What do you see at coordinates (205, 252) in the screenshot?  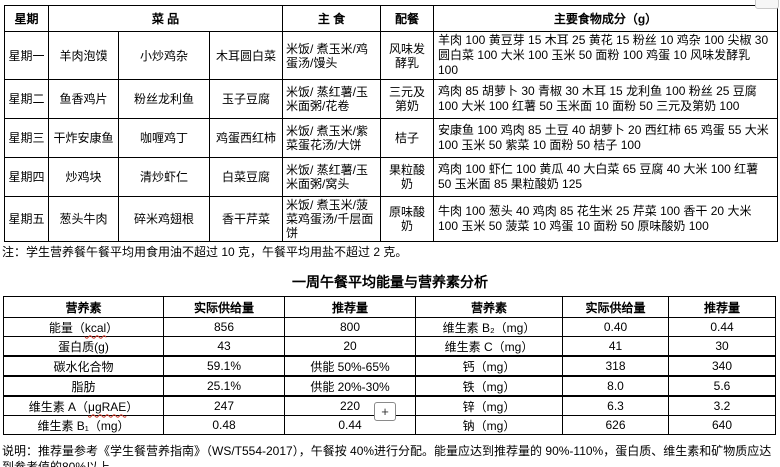 I see `oil-salt-note: 注：学生营养餐午餐平均用食用油不超过 10 克，午餐平均用盐不超过 2 克。` at bounding box center [205, 252].